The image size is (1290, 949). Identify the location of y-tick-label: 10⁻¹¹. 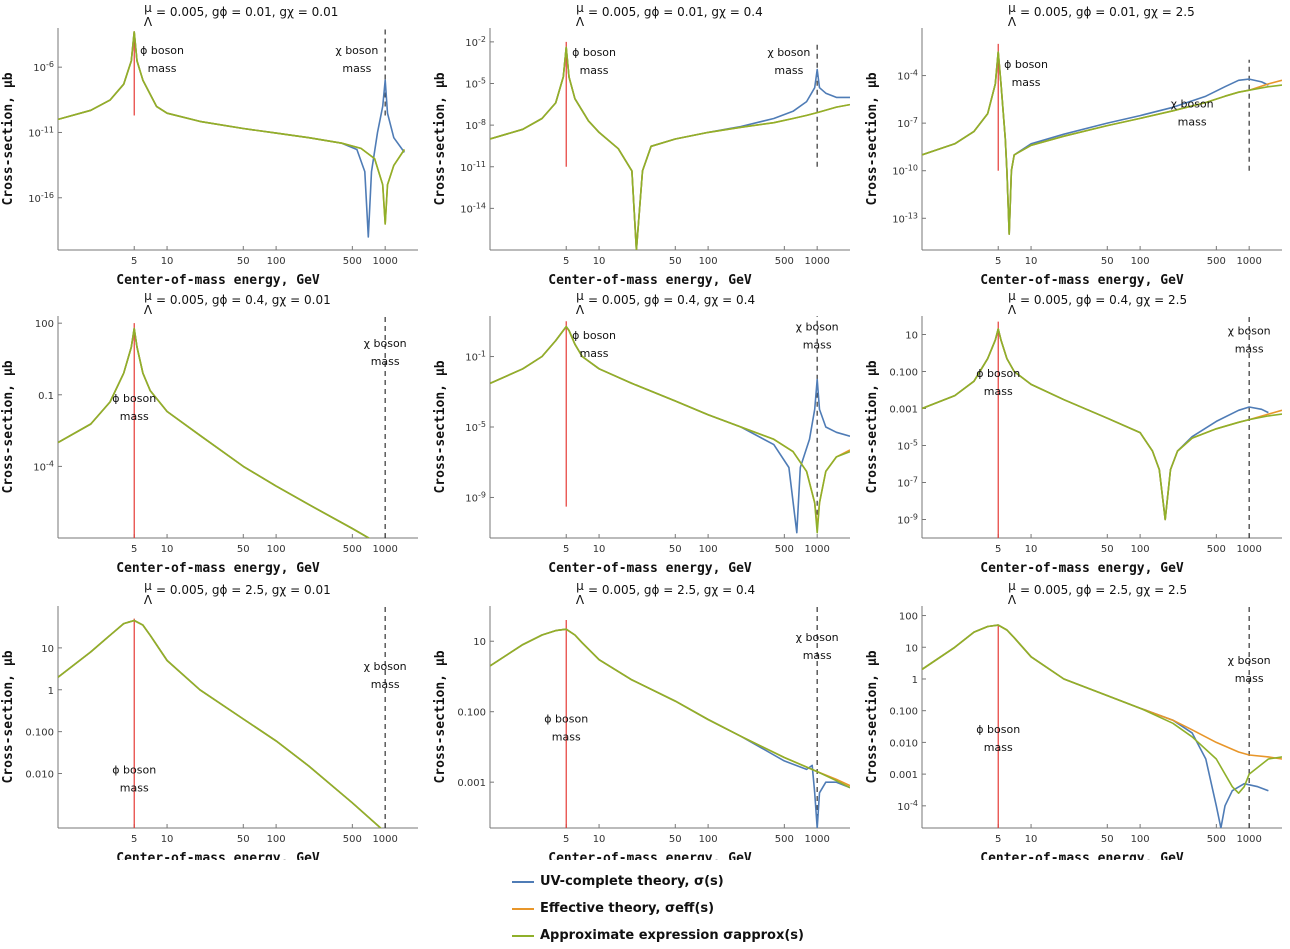
(473, 167).